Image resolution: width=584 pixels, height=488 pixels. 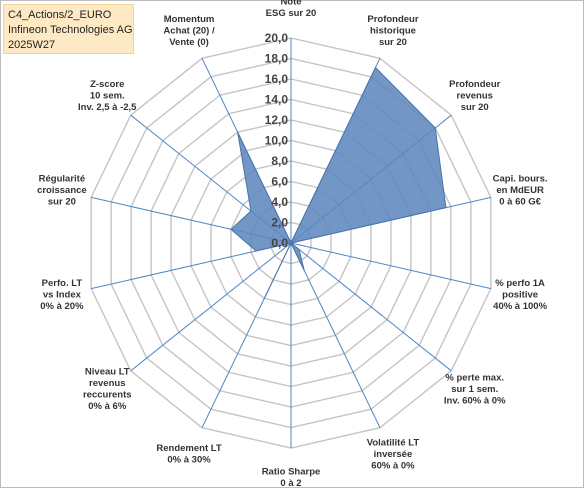 What do you see at coordinates (392, 31) in the screenshot?
I see `axis-label: Profondeur historique sur 20` at bounding box center [392, 31].